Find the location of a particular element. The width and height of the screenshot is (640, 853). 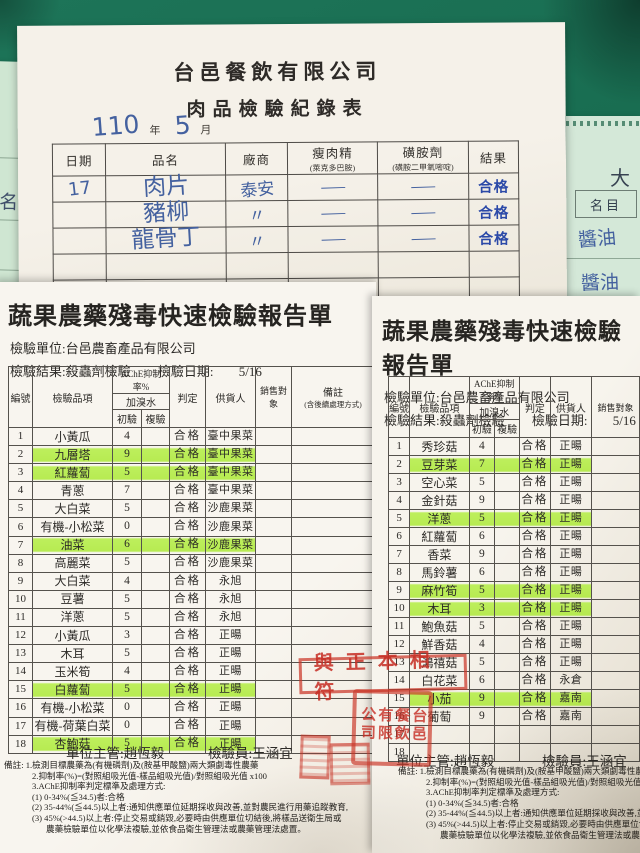

table-row: 15 白蘿蔔 5 合格 正暘 is located at coordinates (191, 690).